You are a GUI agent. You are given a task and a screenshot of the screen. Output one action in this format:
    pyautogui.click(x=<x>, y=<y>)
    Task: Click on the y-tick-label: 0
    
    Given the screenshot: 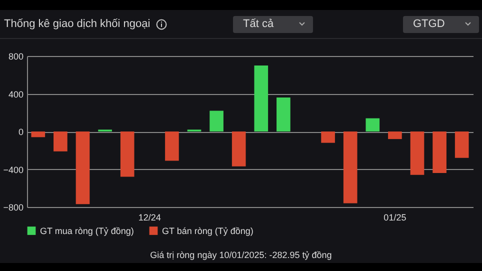 What is the action you would take?
    pyautogui.click(x=21, y=132)
    